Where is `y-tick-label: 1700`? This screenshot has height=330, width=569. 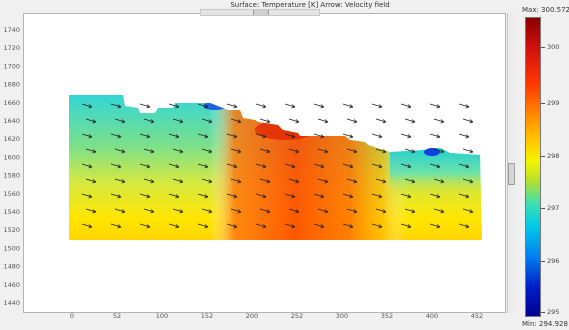 y-tick-label: 1700 is located at coordinates (11, 66).